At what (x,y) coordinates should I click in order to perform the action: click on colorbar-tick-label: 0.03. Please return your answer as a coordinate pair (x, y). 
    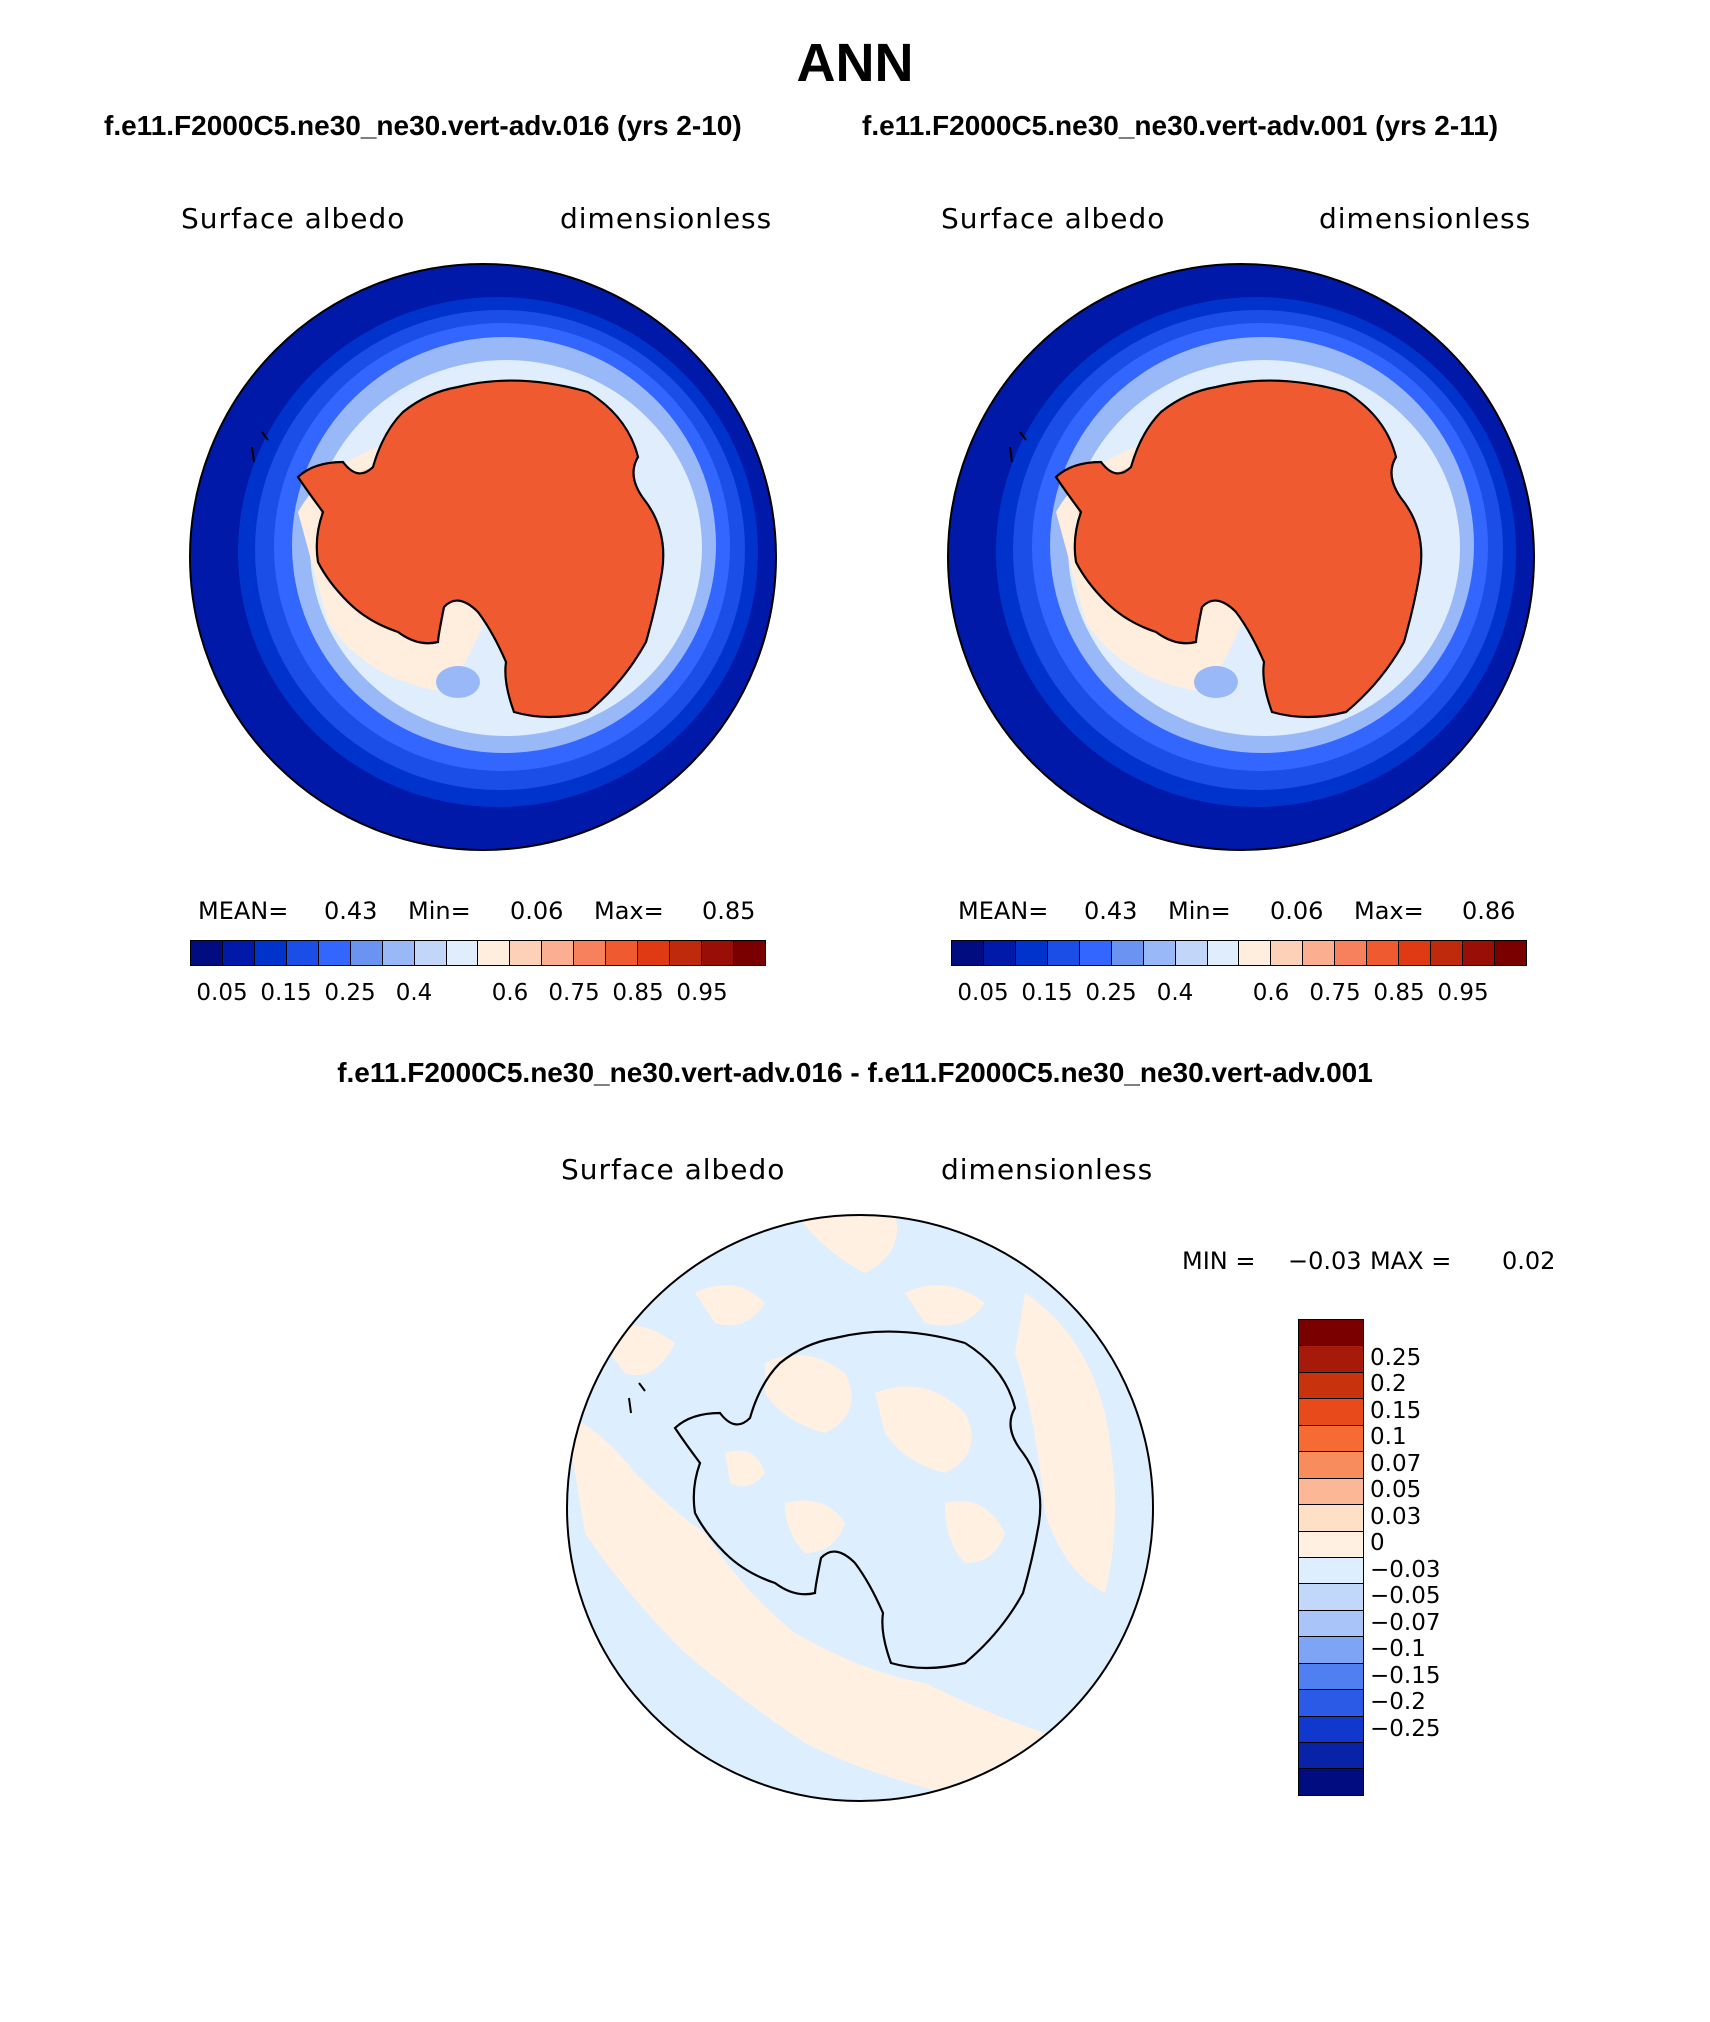
    Looking at the image, I should click on (1396, 1516).